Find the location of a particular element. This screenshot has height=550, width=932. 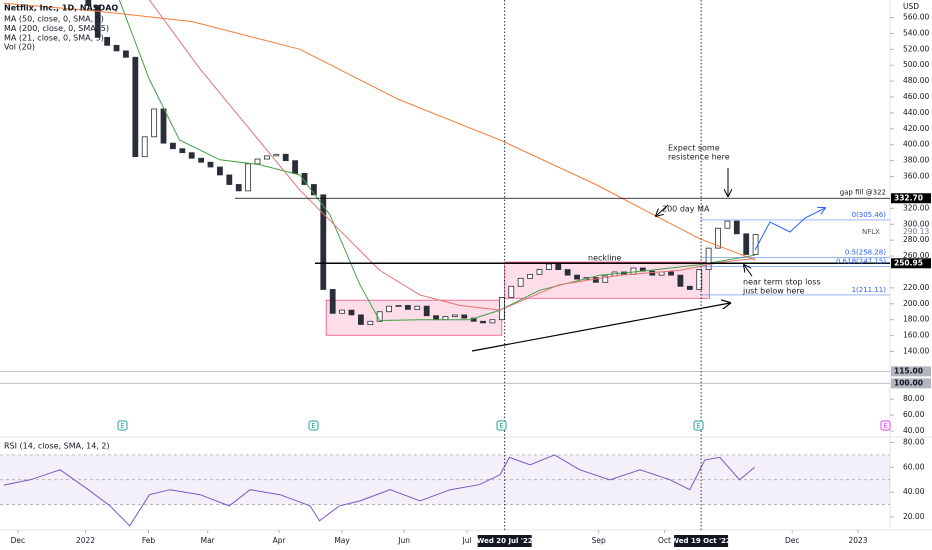

rsi-tick-label: 20.00 is located at coordinates (914, 516).